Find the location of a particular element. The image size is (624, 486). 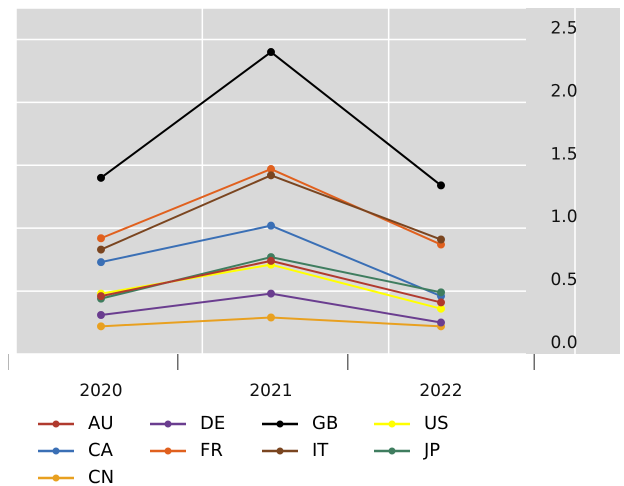

legend-label: FR is located at coordinates (211, 450).